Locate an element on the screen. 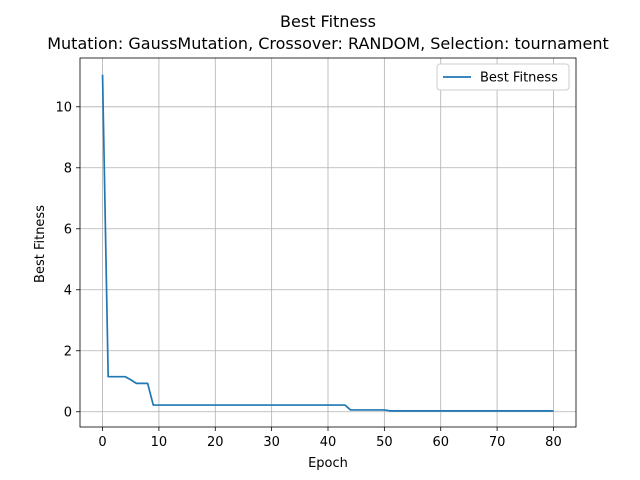  y-tick-label: 10 is located at coordinates (63, 107).